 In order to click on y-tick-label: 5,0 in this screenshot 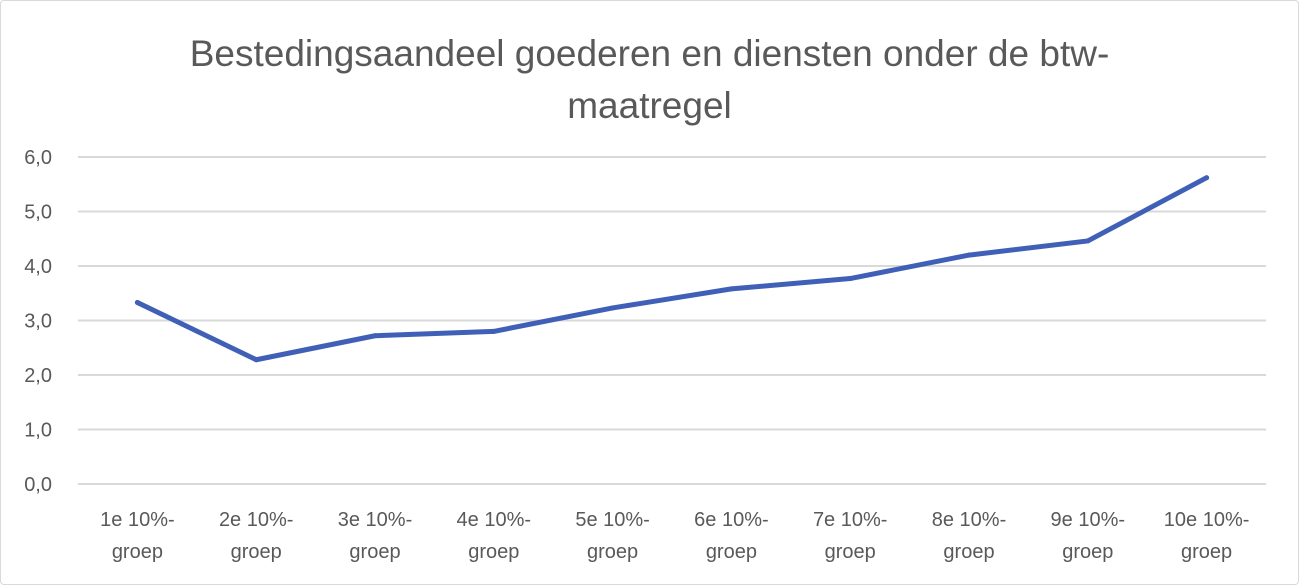, I will do `click(38, 213)`.